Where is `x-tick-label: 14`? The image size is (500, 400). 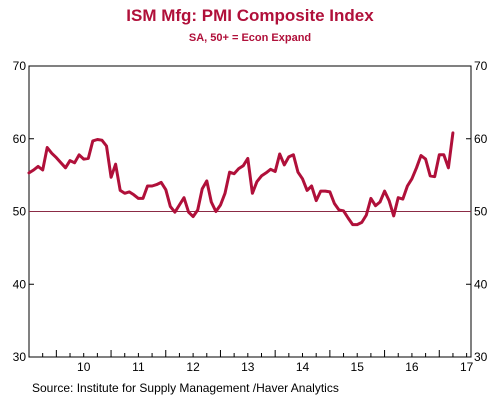 x-tick-label: 14 is located at coordinates (303, 367).